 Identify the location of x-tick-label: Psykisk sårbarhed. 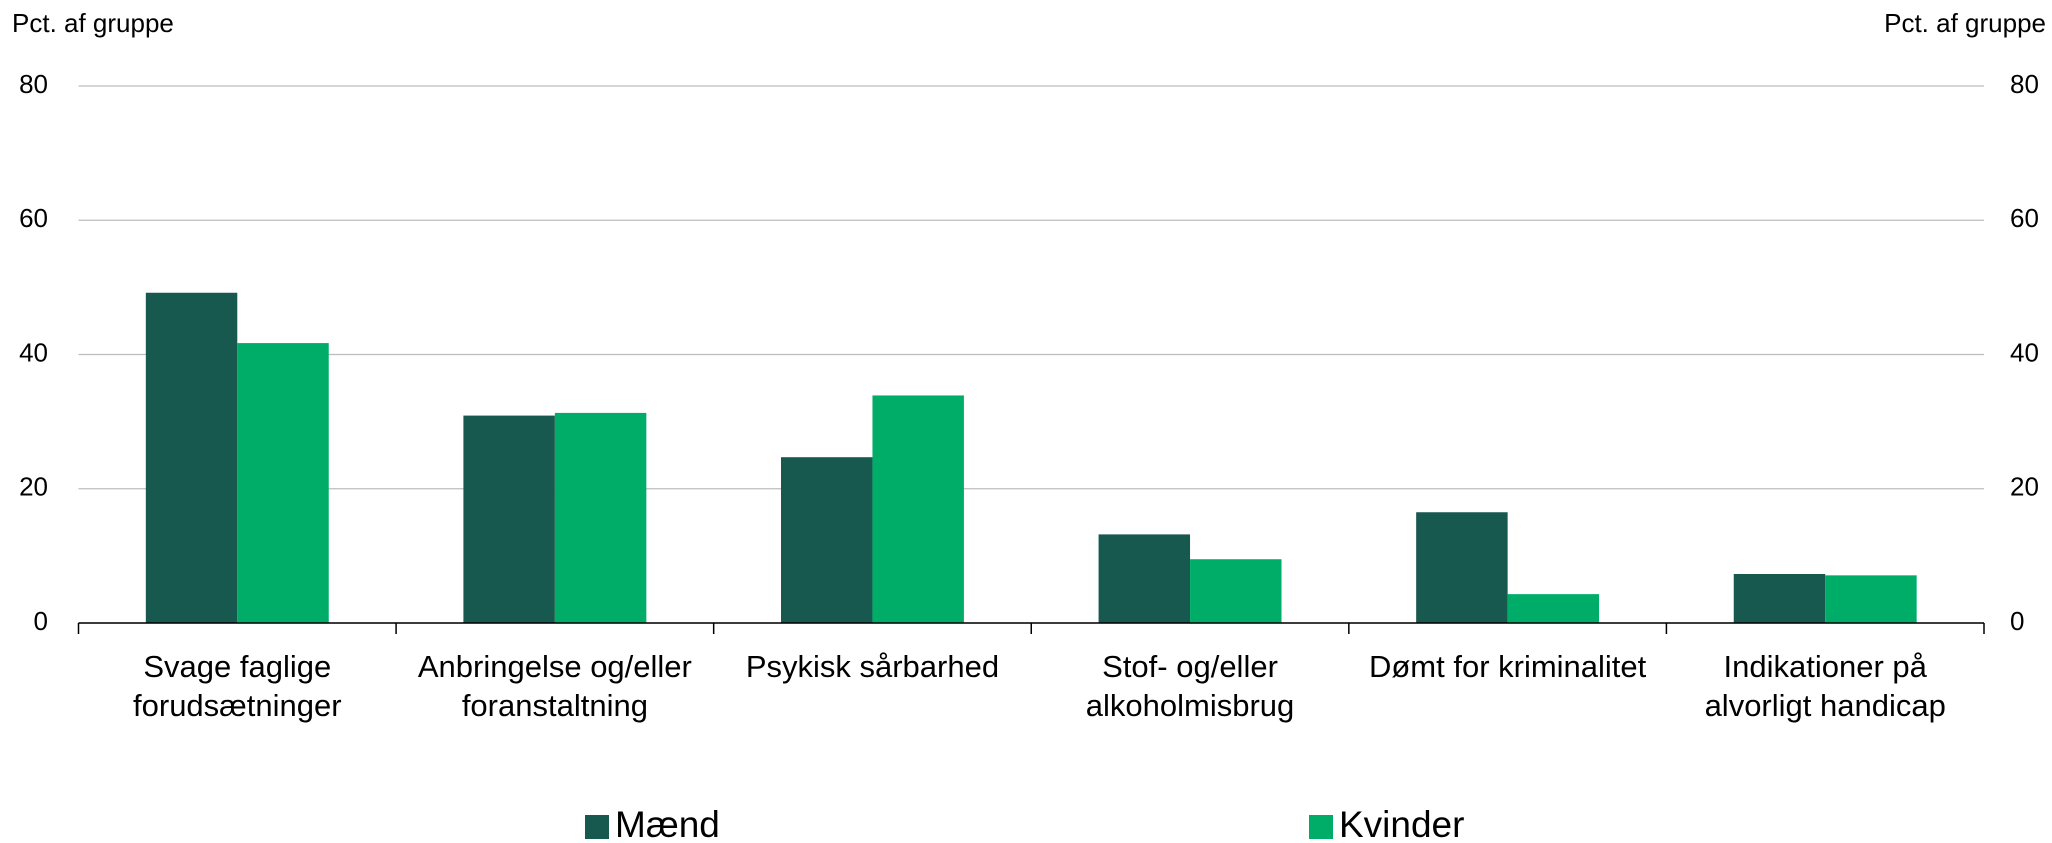
(872, 666).